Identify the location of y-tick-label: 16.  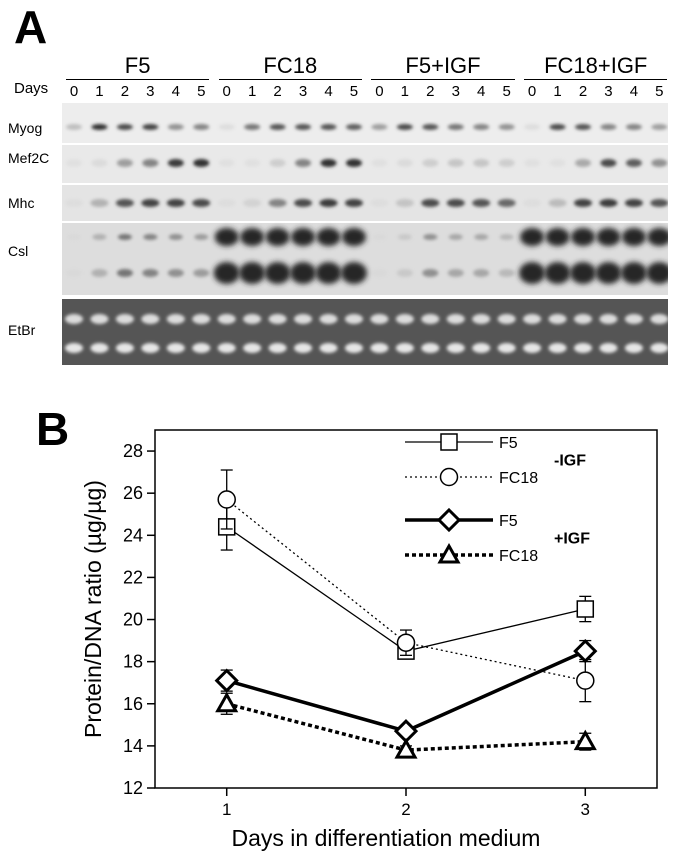
(133, 704).